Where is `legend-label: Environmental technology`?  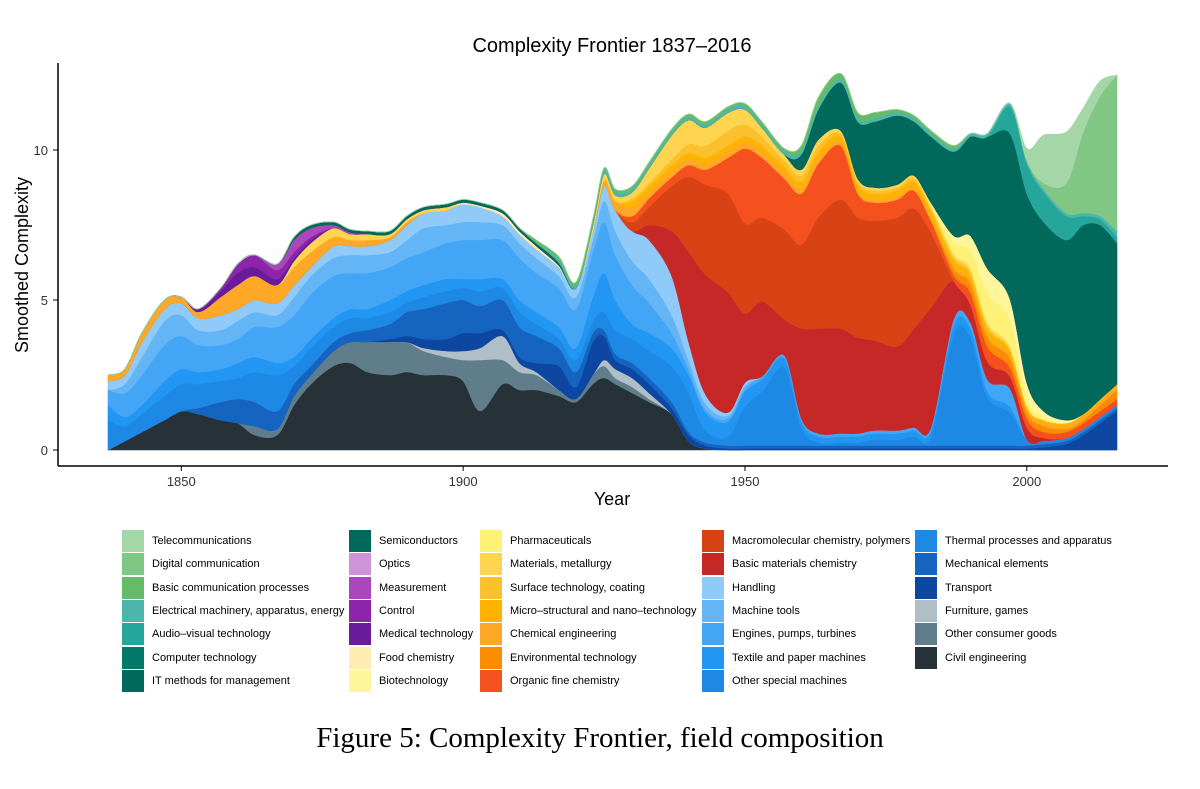
legend-label: Environmental technology is located at coordinates (573, 657).